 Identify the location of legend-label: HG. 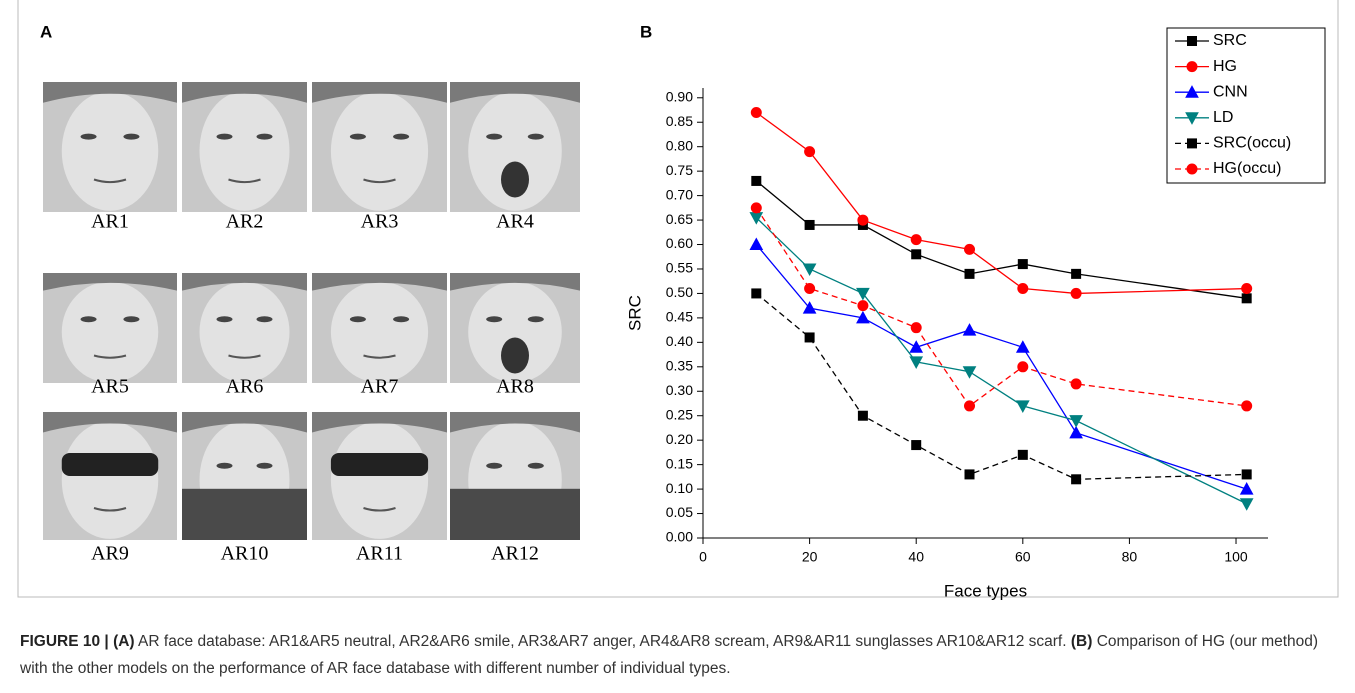
(1225, 66).